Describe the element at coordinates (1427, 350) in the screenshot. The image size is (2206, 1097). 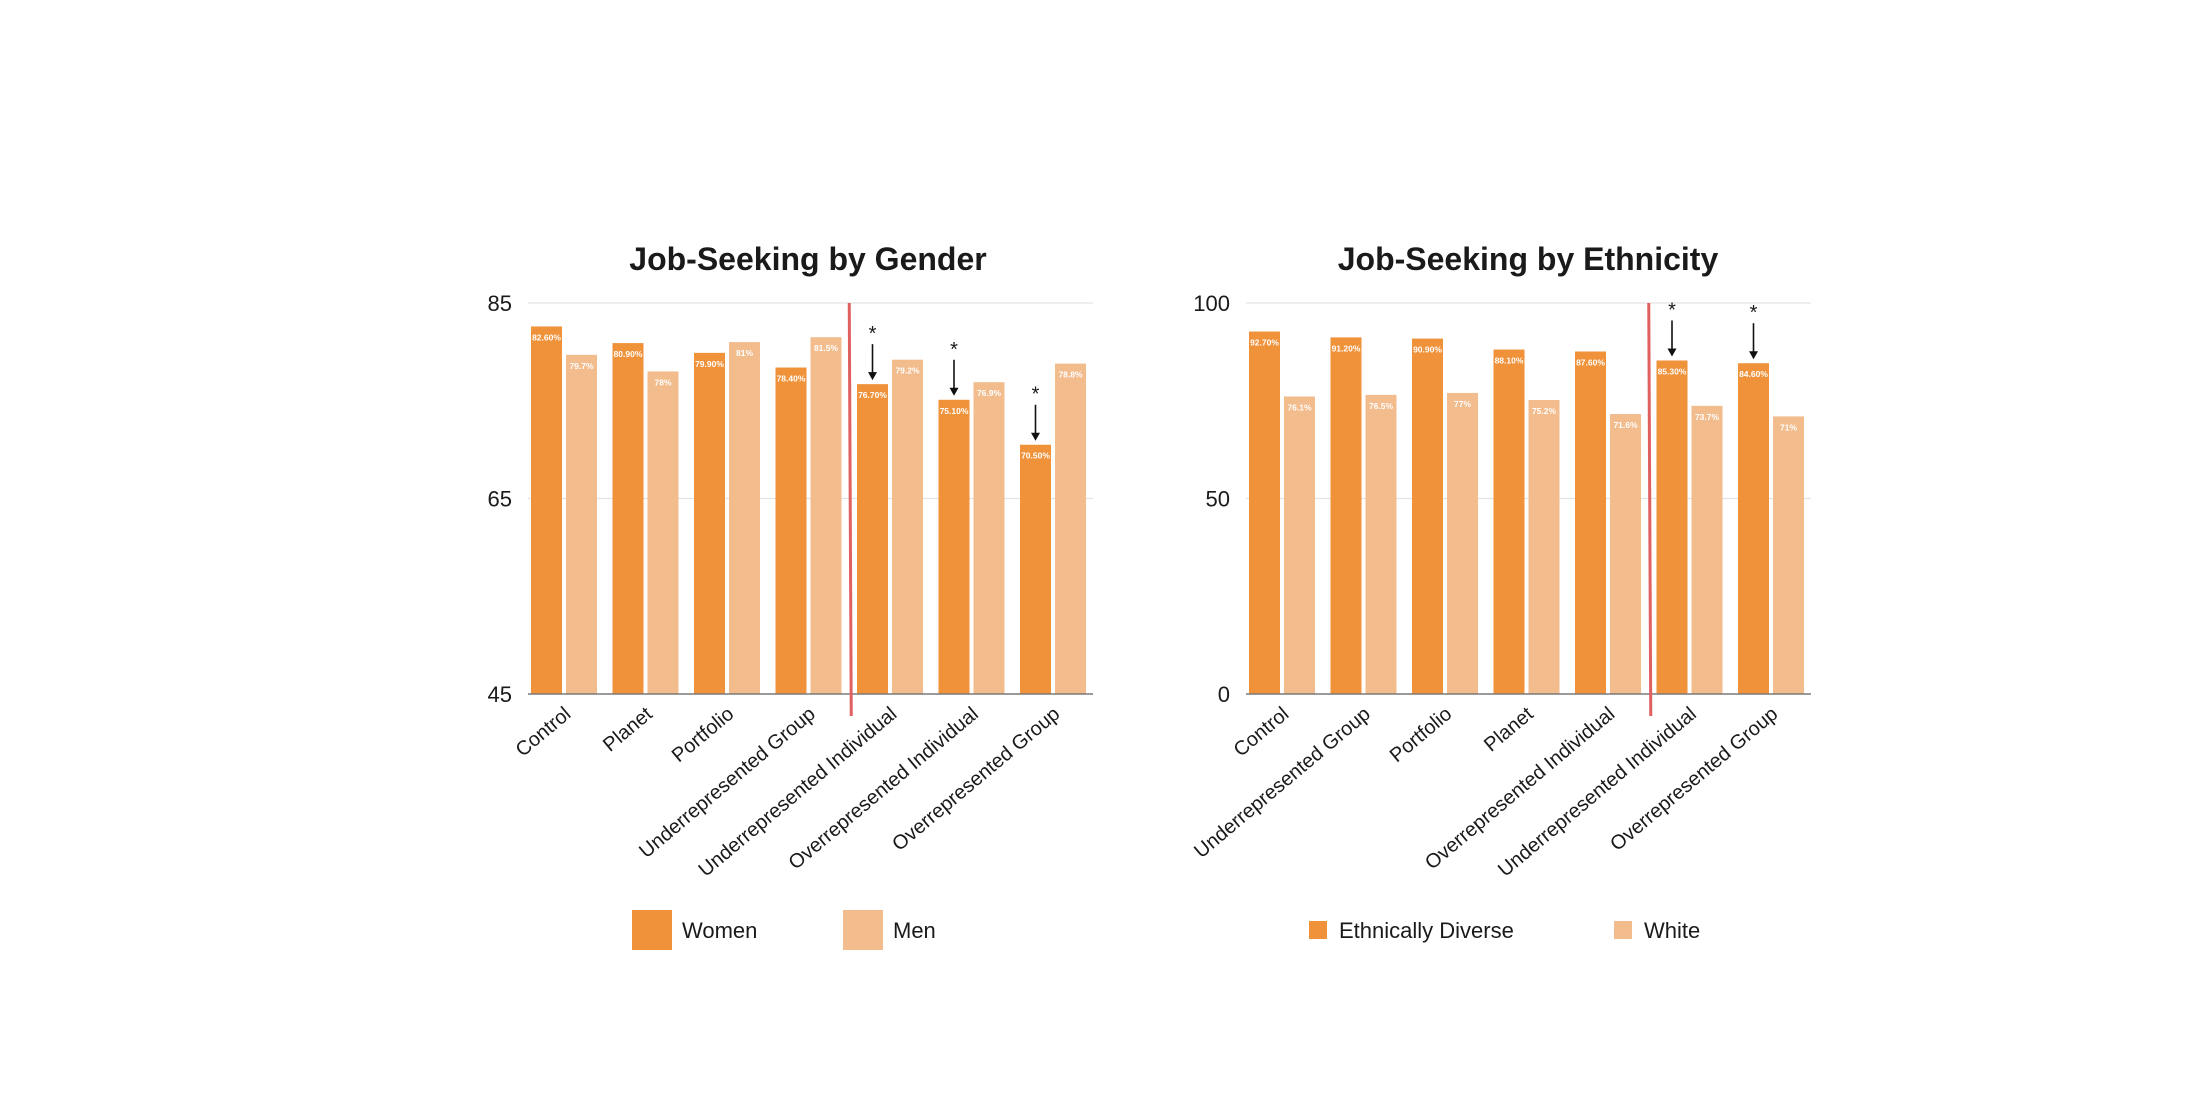
I see `bar-value-label: 90.90%` at that location.